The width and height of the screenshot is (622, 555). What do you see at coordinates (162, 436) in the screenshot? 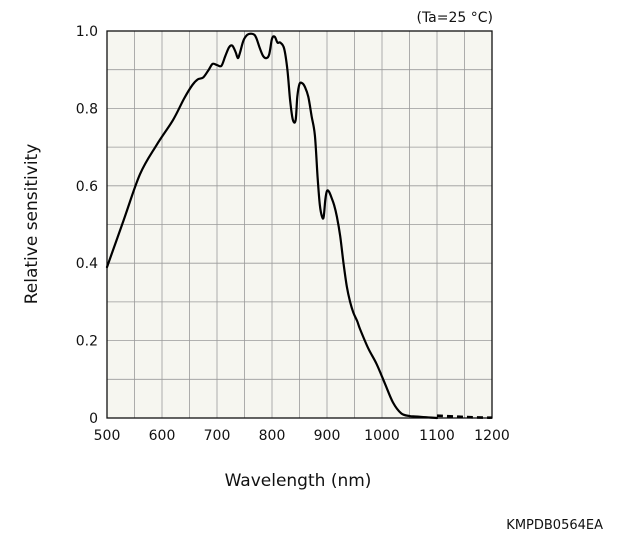
I see `x-tick-label: 600` at bounding box center [162, 436].